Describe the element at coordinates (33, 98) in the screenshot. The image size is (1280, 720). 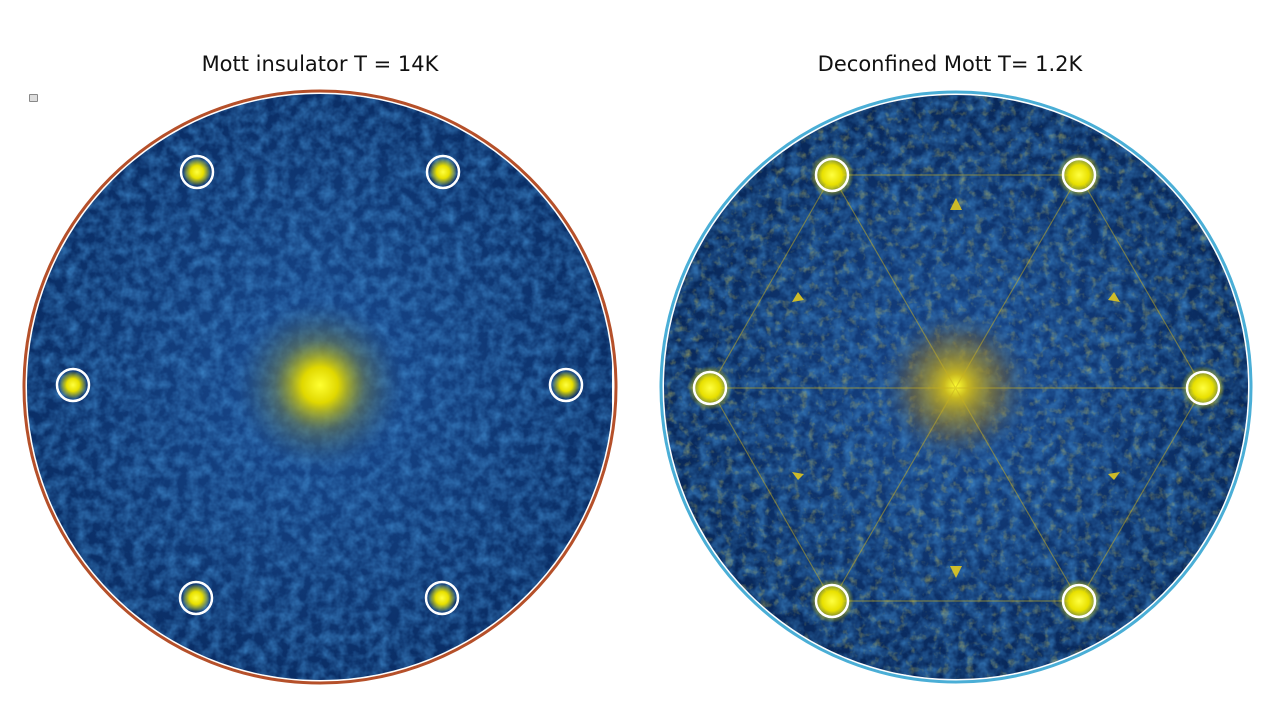
I see `image-placeholder-icon` at that location.